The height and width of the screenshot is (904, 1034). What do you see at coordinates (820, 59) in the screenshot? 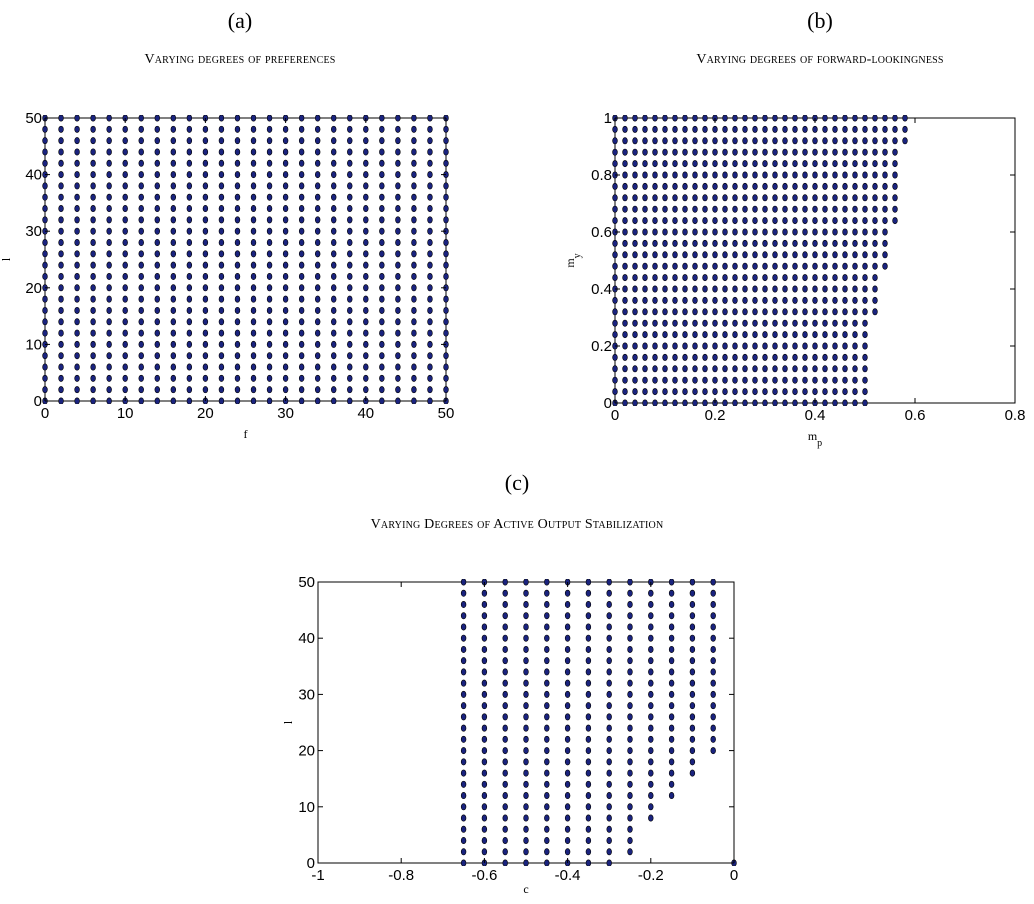
I see `panel-b-title: Varying degrees of forward-lookingness` at bounding box center [820, 59].